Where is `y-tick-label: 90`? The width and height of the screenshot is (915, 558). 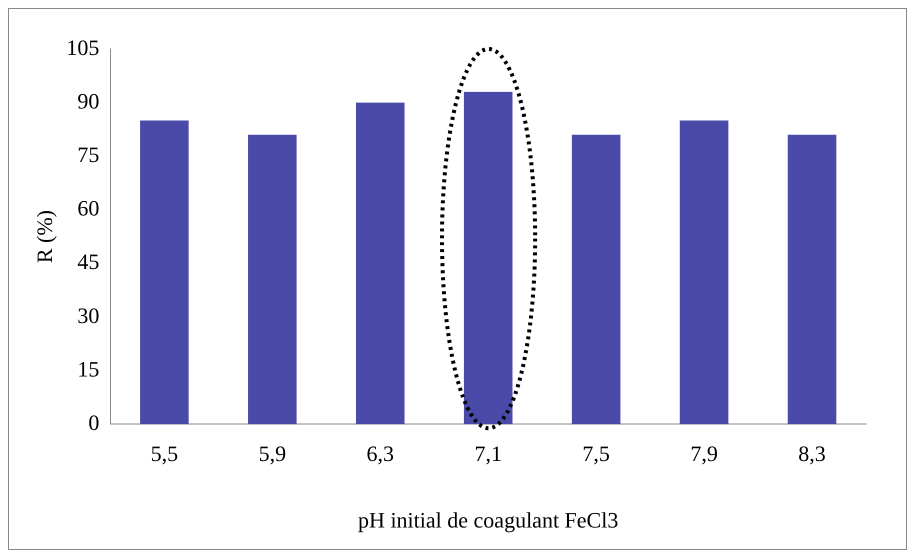 y-tick-label: 90 is located at coordinates (88, 101).